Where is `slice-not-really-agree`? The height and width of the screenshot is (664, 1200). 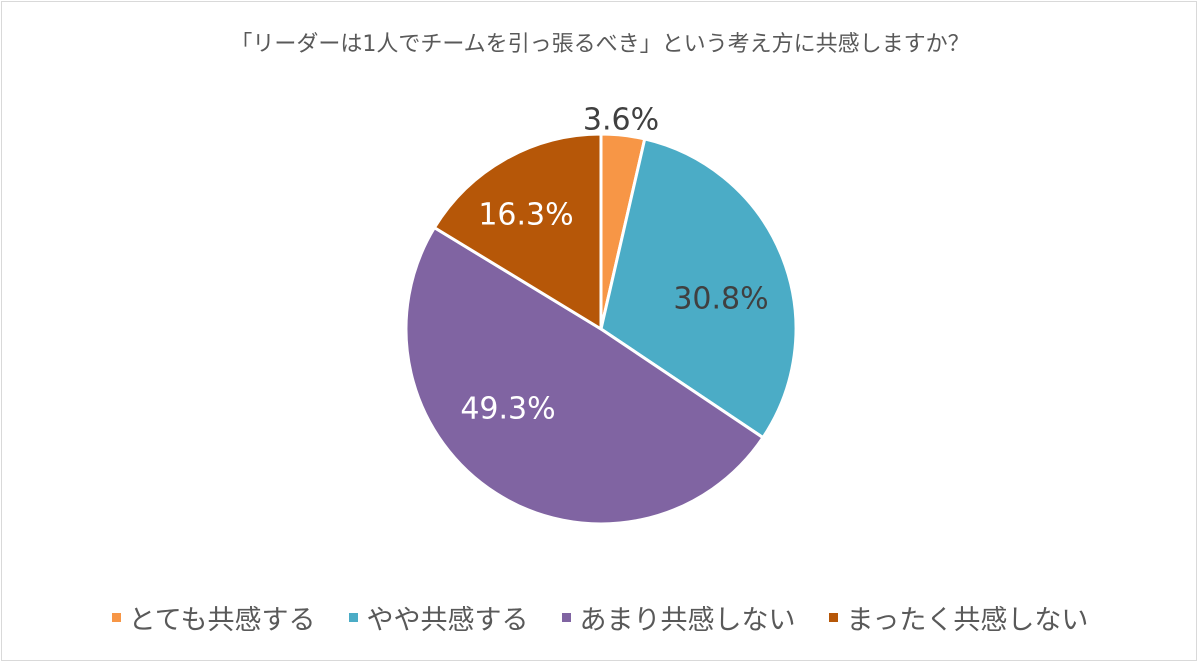 slice-not-really-agree is located at coordinates (584, 376).